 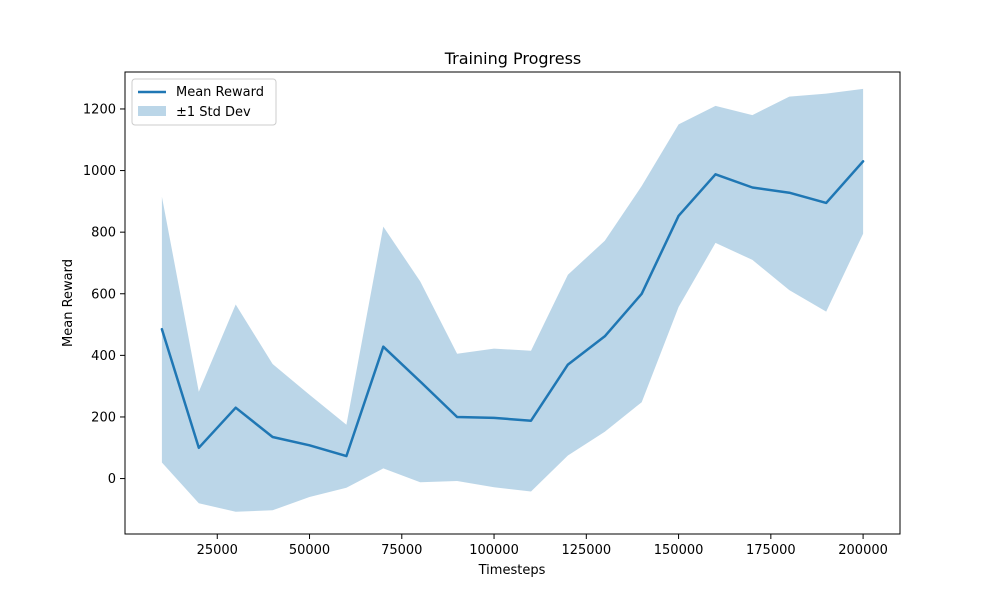 I want to click on x-tick-label: 100000, so click(x=494, y=550).